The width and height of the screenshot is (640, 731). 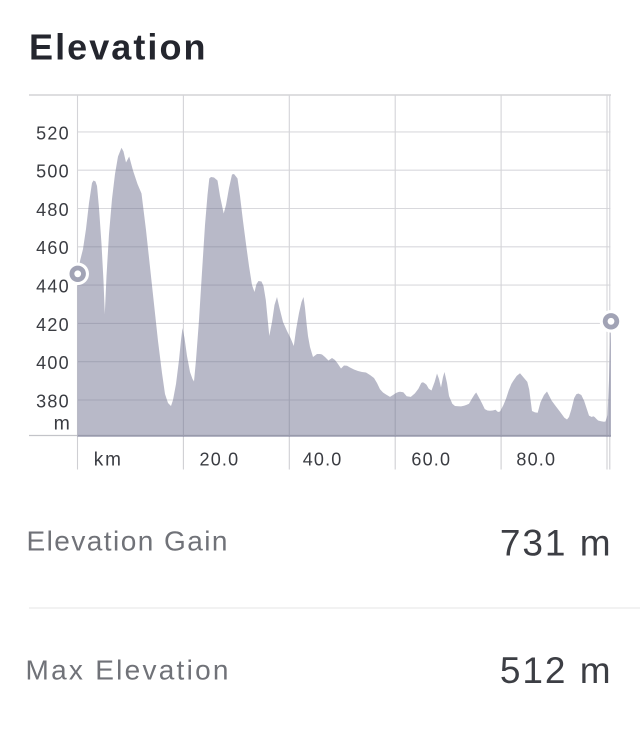 I want to click on svg-text: Max Elevation, so click(x=128, y=670).